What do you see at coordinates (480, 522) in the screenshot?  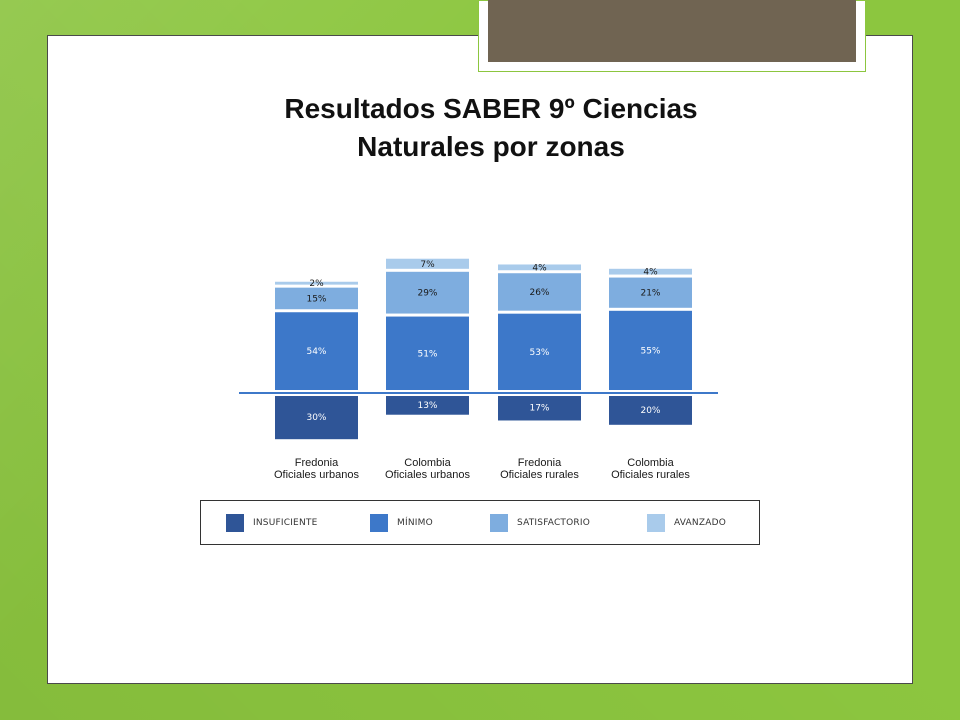 I see `chart-legend: INSUFICIENTE MÍNIMO SATISFACTORIO AVANZADO` at bounding box center [480, 522].